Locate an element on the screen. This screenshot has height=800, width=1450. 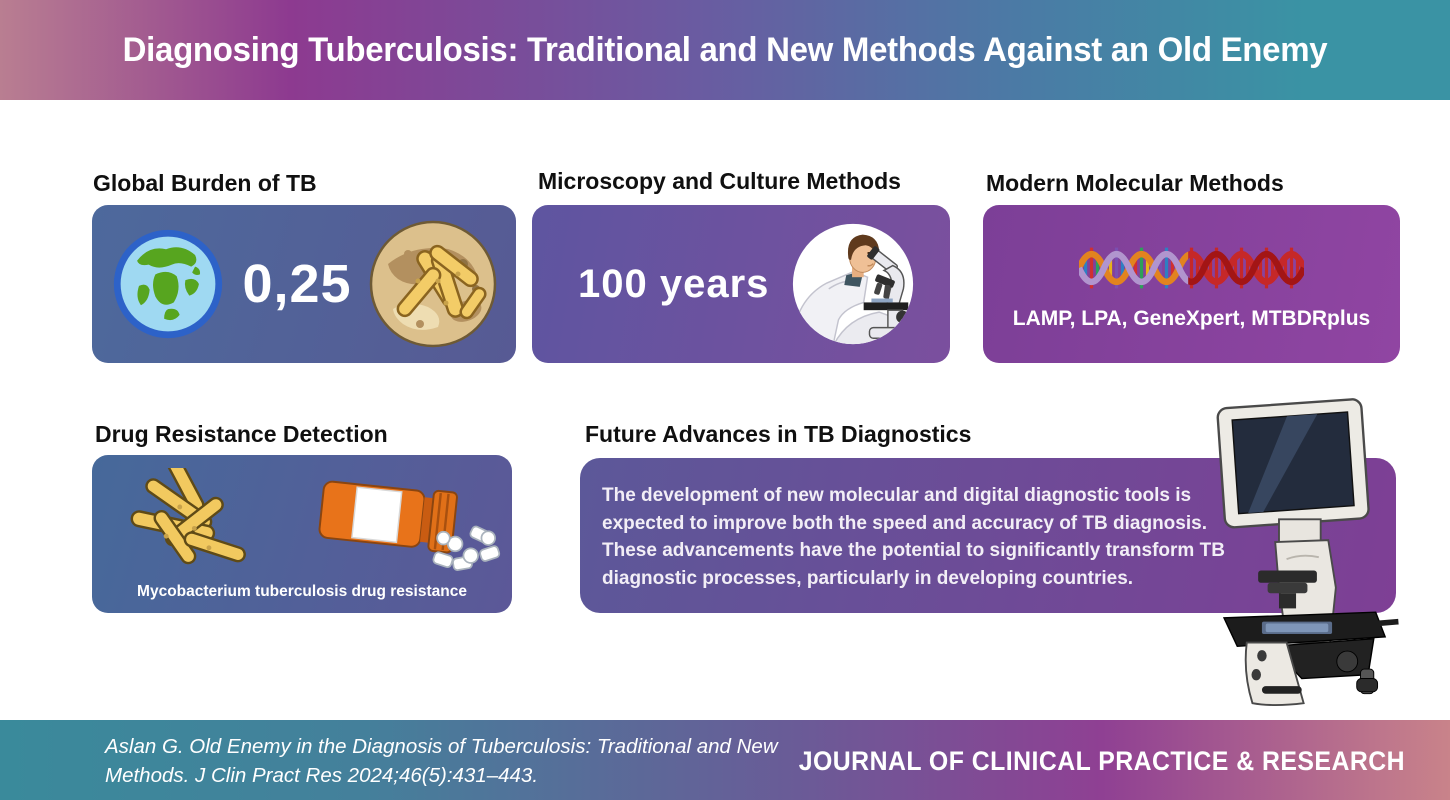
microscopy-years-value: 100 years is located at coordinates (674, 283).